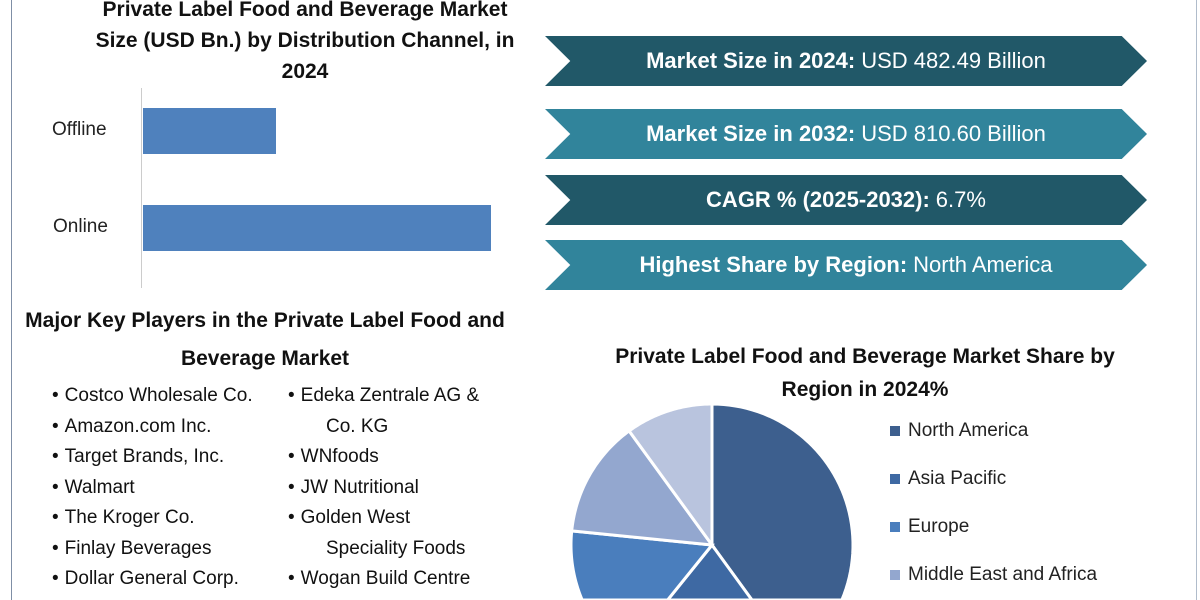 The height and width of the screenshot is (600, 1200). Describe the element at coordinates (642, 564) in the screenshot. I see `pie-slice-europe` at that location.